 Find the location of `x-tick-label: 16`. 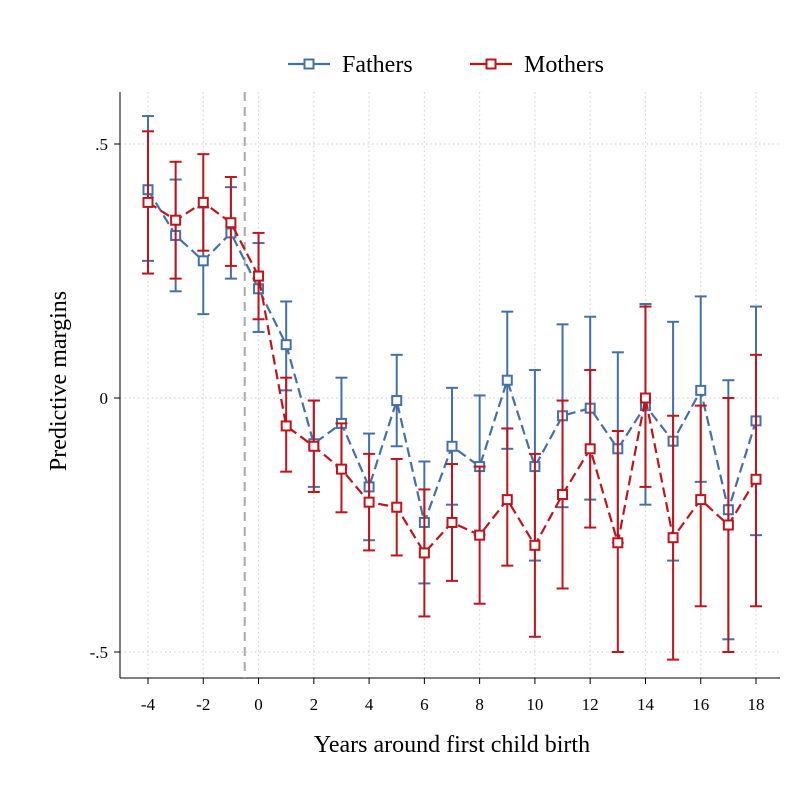

x-tick-label: 16 is located at coordinates (700, 704).